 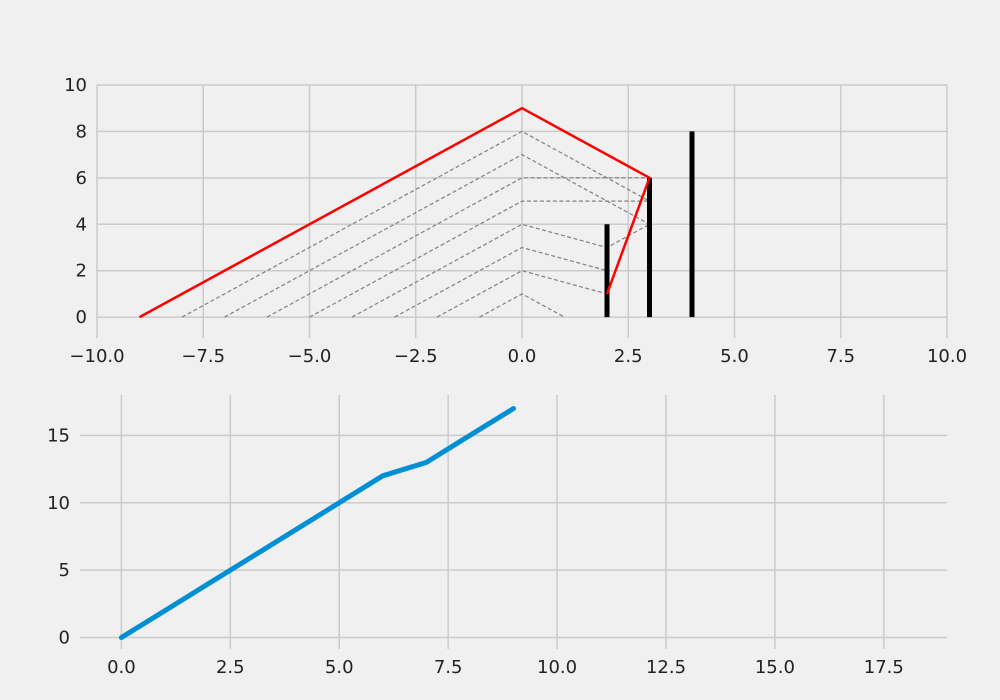 What do you see at coordinates (666, 667) in the screenshot?
I see `bottom-x-tick-label: 12.5` at bounding box center [666, 667].